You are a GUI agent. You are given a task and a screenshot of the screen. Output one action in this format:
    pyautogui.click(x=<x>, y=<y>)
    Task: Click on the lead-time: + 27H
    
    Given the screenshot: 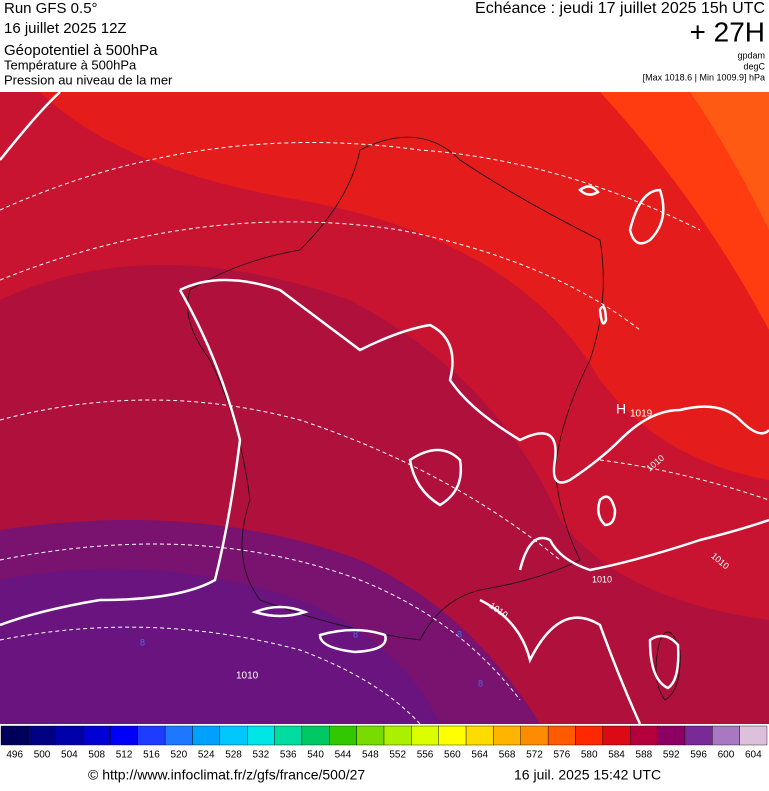 What is the action you would take?
    pyautogui.click(x=728, y=31)
    